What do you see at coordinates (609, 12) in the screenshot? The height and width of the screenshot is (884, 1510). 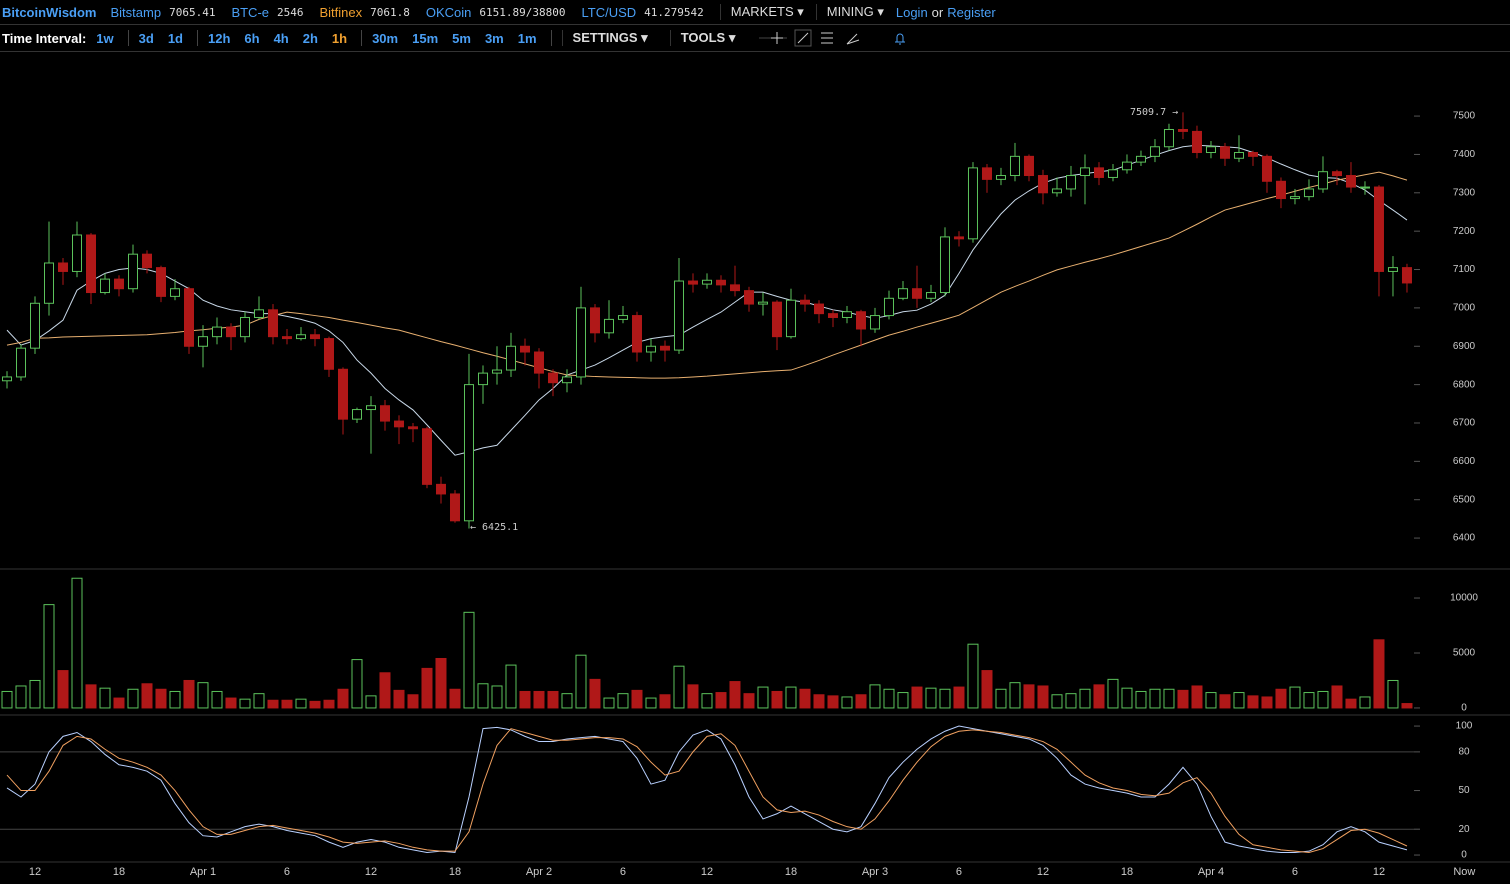 I see `ticker-name: LTC/USD` at bounding box center [609, 12].